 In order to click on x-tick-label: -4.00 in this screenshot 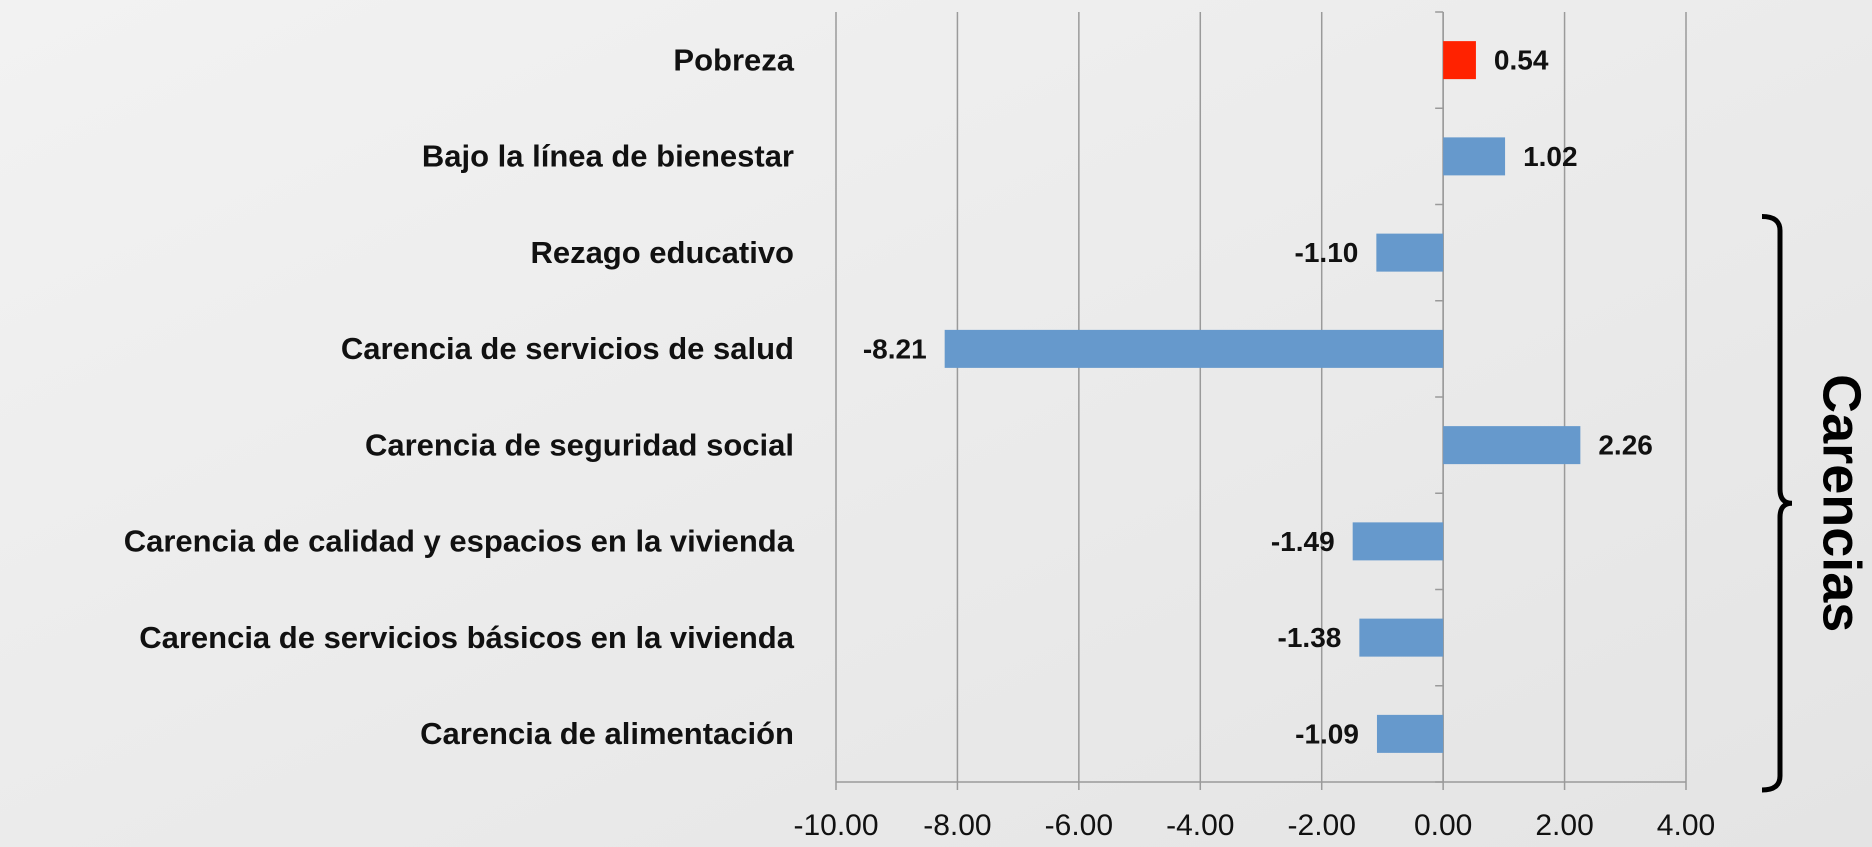, I will do `click(1200, 825)`.